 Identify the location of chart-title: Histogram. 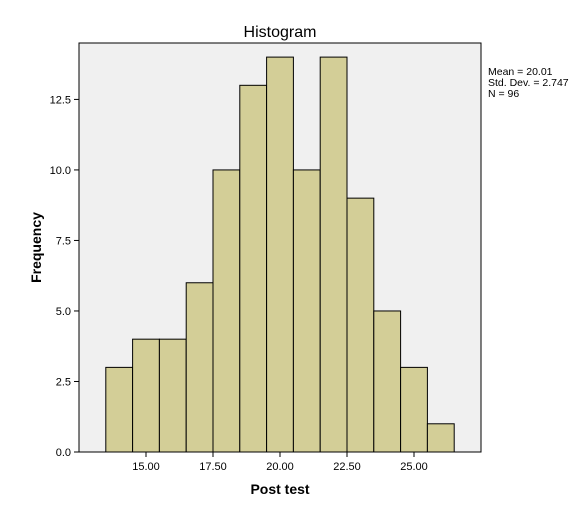
(280, 32).